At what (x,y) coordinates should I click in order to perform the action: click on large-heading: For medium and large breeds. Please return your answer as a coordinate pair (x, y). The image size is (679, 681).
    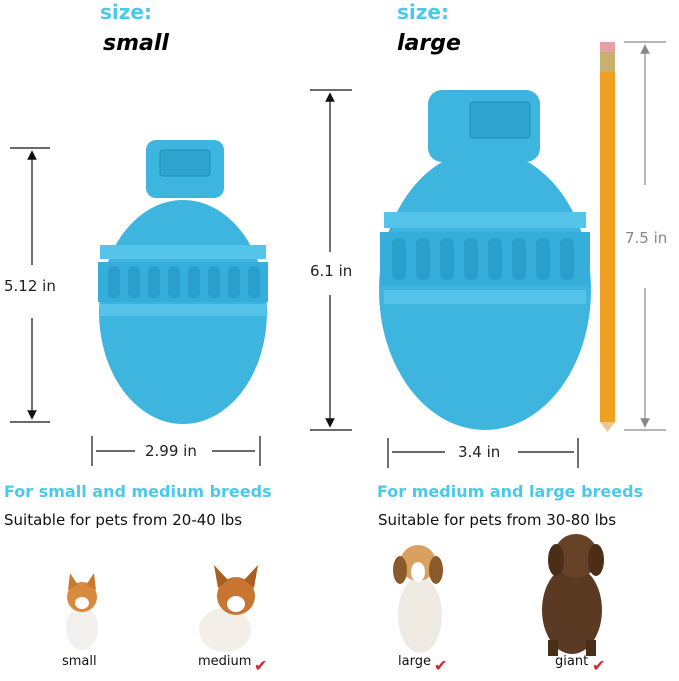
    Looking at the image, I should click on (510, 491).